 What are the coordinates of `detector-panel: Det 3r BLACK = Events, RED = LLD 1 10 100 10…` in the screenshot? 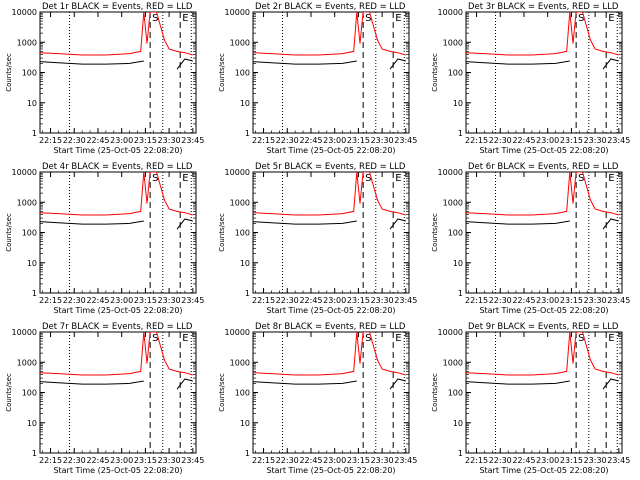 It's located at (530, 78).